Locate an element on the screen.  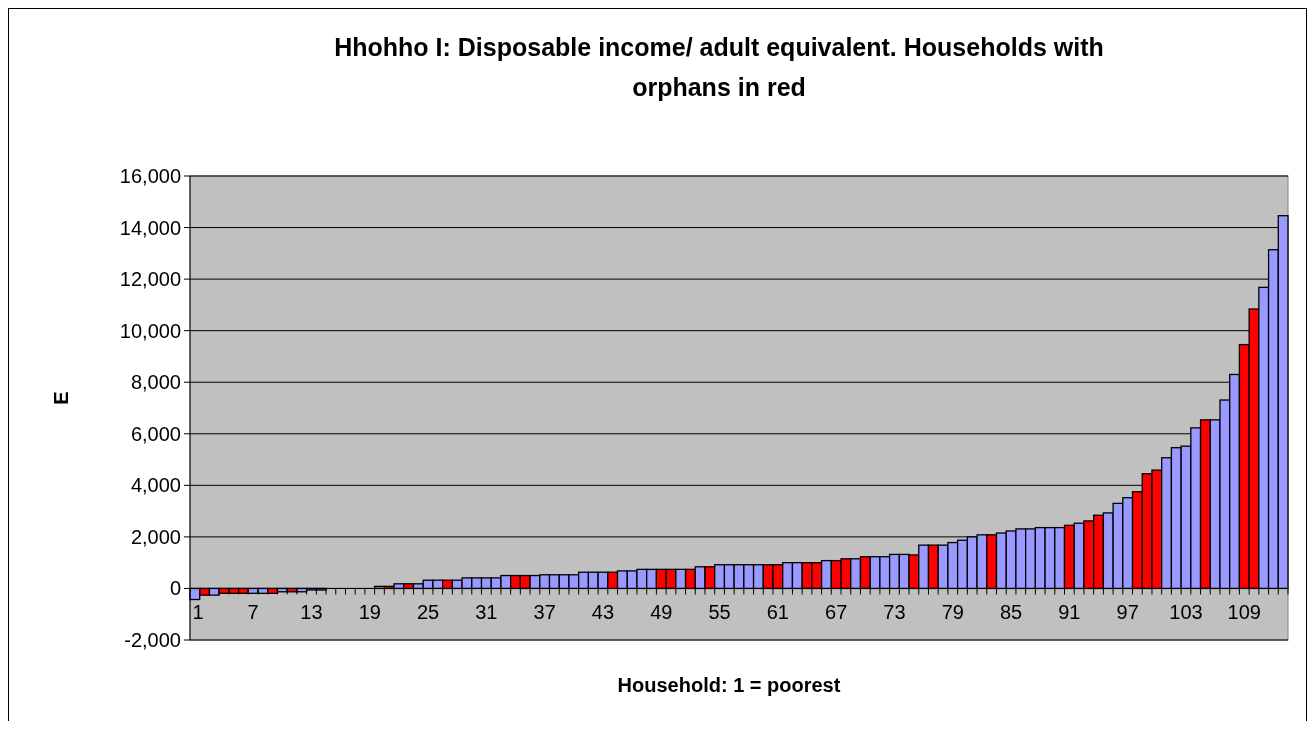
x-tick-label: 13 is located at coordinates (311, 612).